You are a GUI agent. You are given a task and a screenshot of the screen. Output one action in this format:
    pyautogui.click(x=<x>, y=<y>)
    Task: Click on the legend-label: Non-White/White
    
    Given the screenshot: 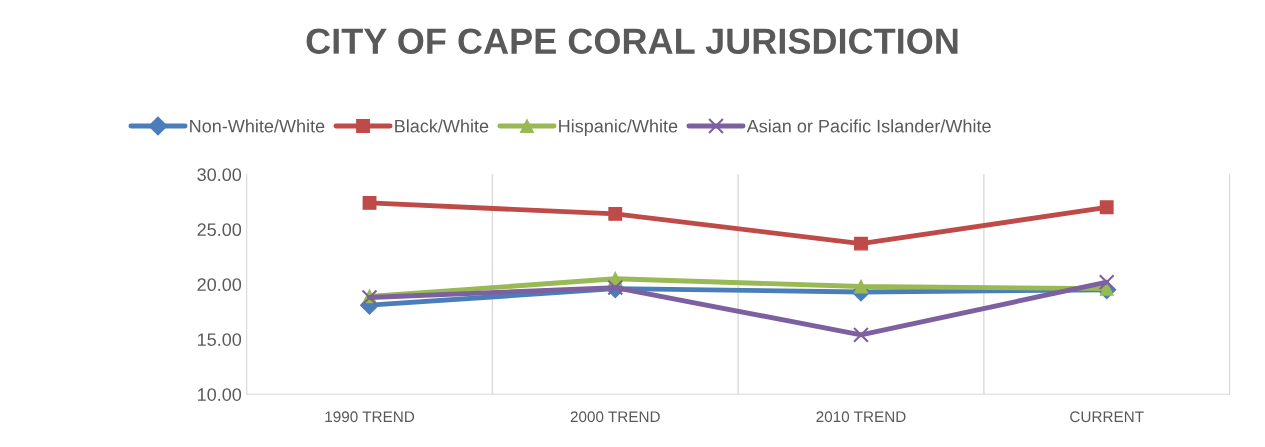 What is the action you would take?
    pyautogui.click(x=257, y=126)
    